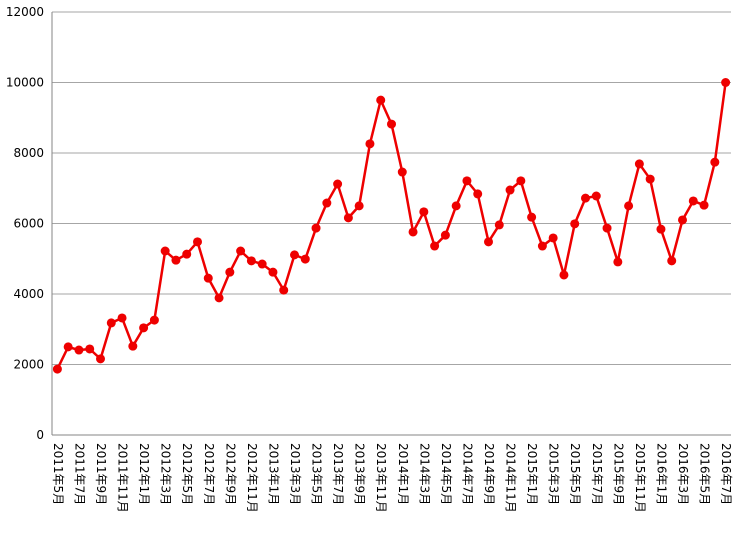  I want to click on x-tick-label: 2015年11月, so click(640, 478).